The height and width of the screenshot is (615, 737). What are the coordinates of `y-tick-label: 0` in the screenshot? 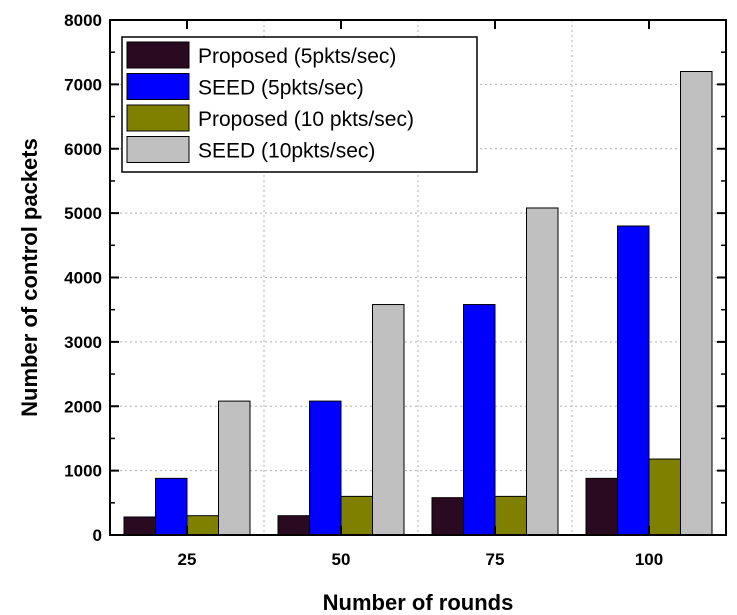 It's located at (97, 535).